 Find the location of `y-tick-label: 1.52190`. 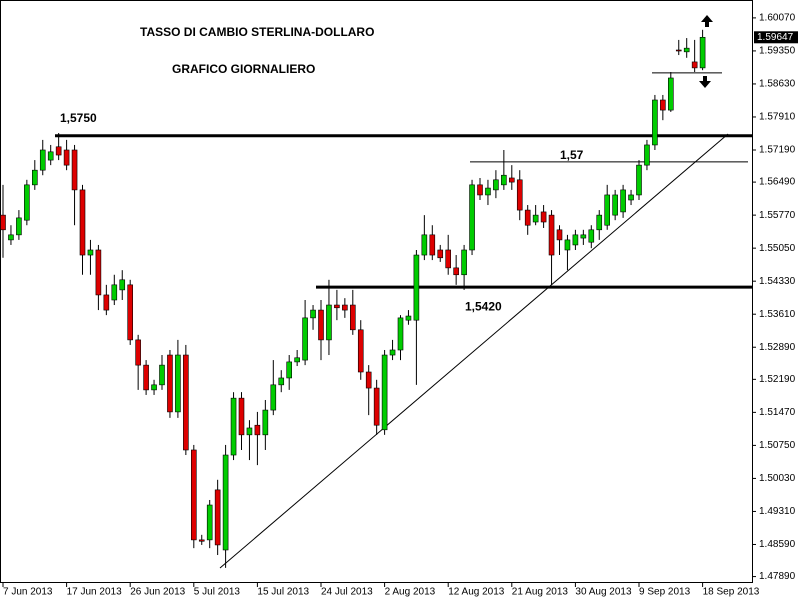

y-tick-label: 1.52190 is located at coordinates (777, 379).